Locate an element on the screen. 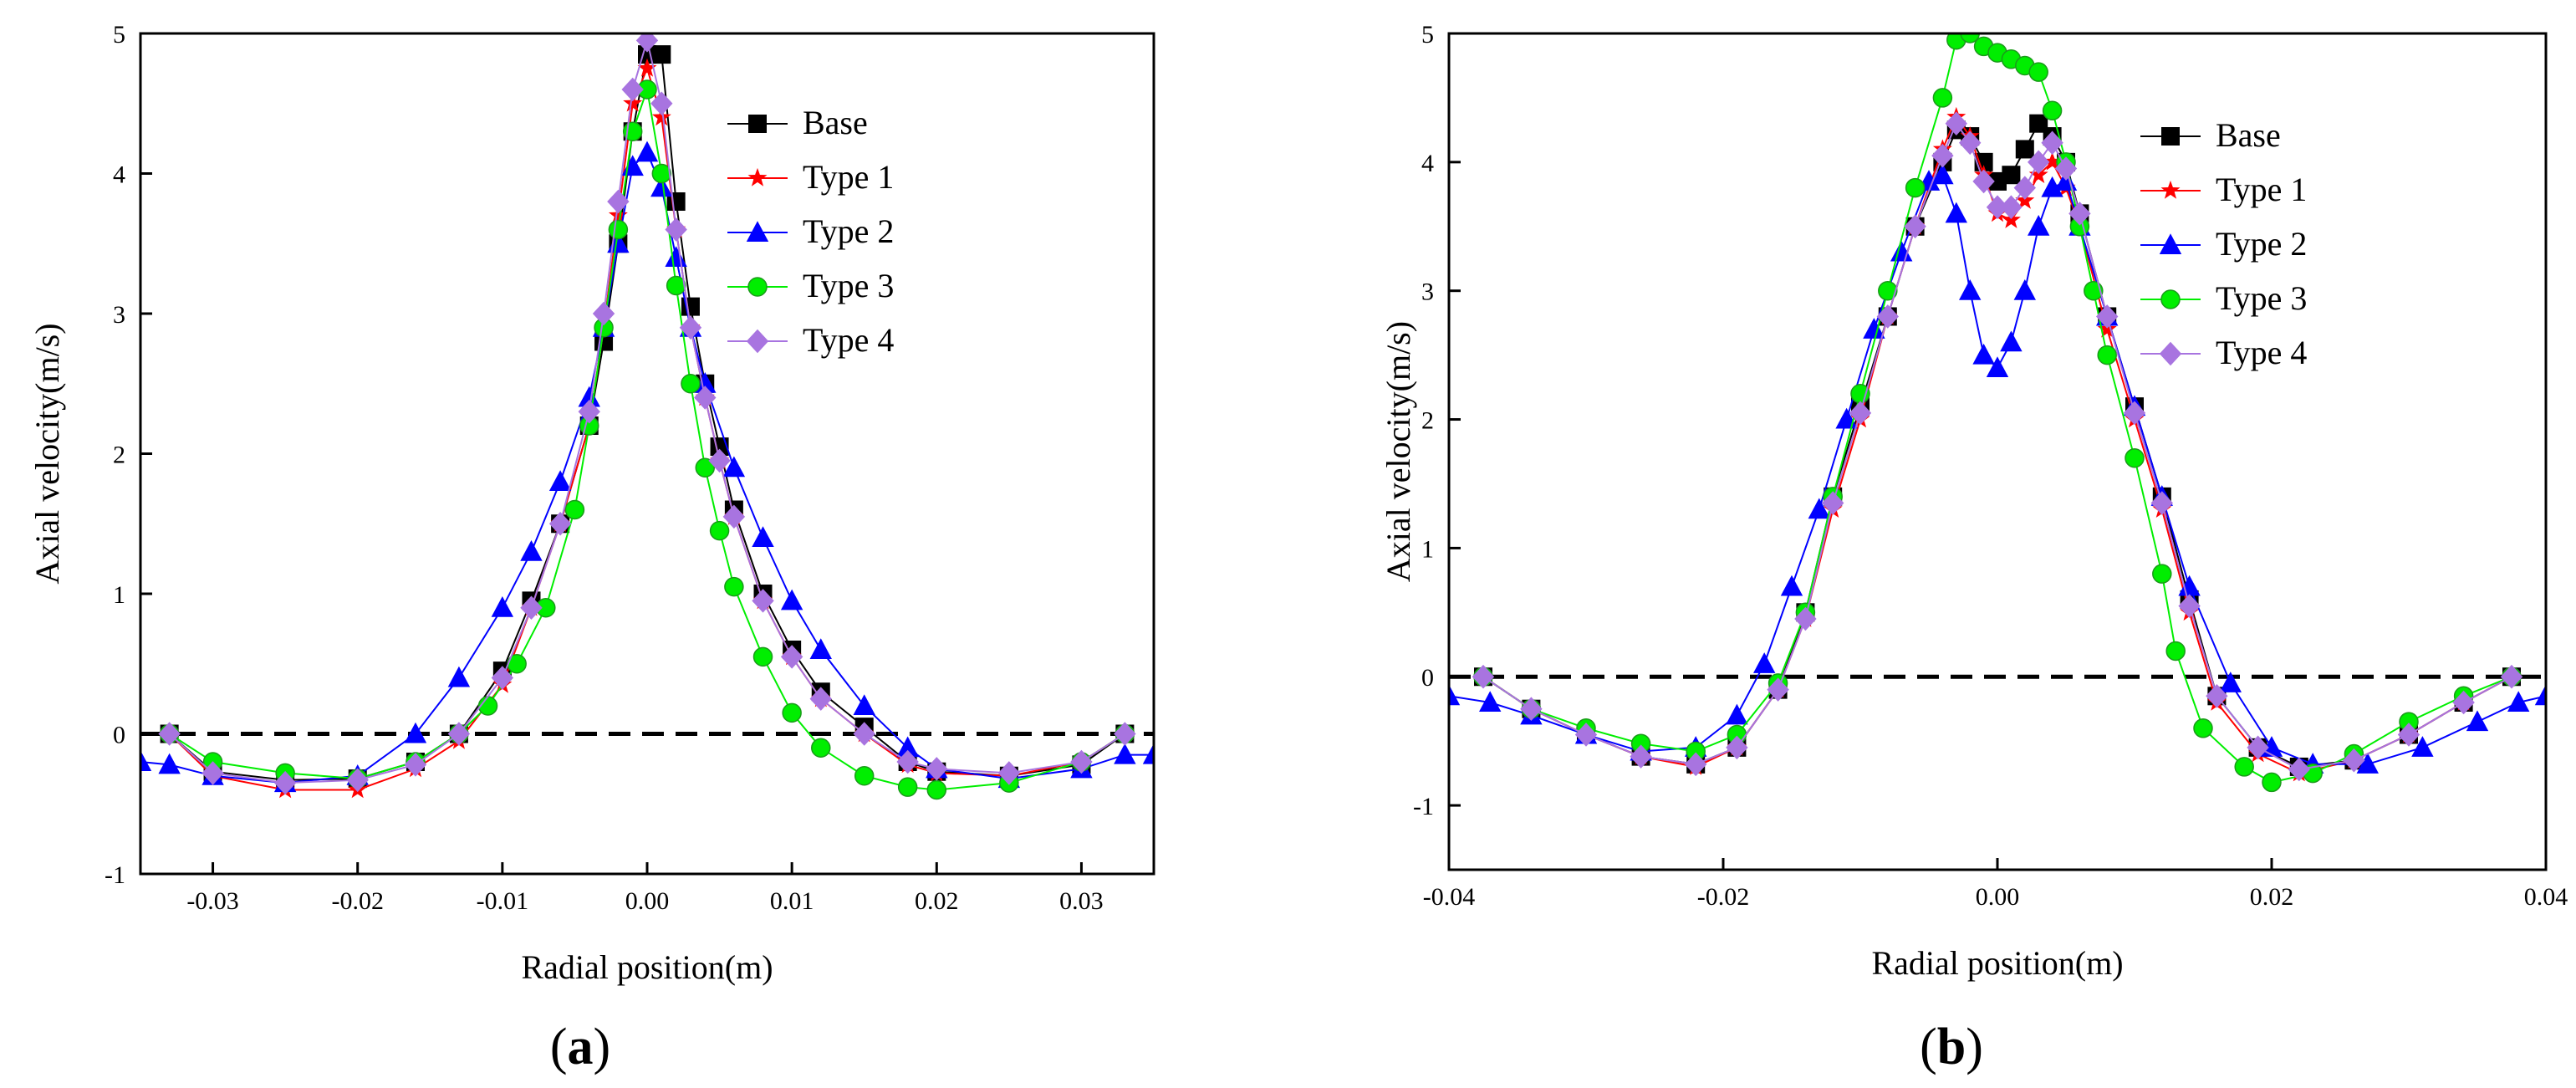 This screenshot has height=1088, width=2576. panel-label: (b) is located at coordinates (1952, 1047).